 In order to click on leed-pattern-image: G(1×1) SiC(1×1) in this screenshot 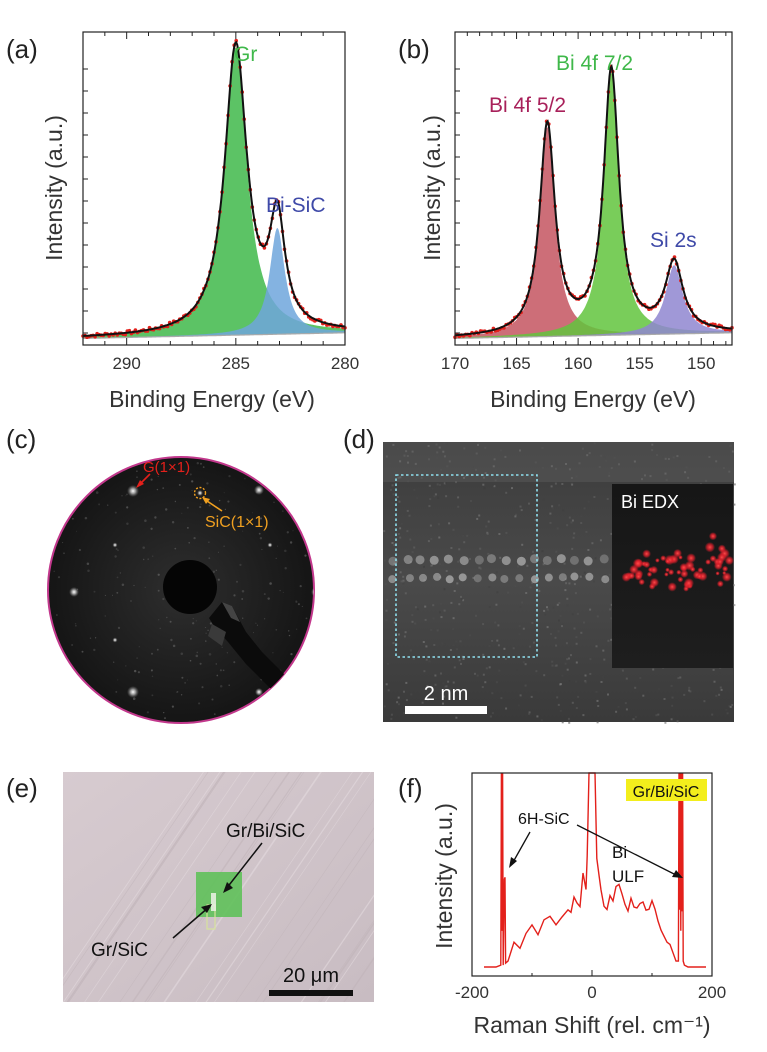, I will do `click(181, 590)`.